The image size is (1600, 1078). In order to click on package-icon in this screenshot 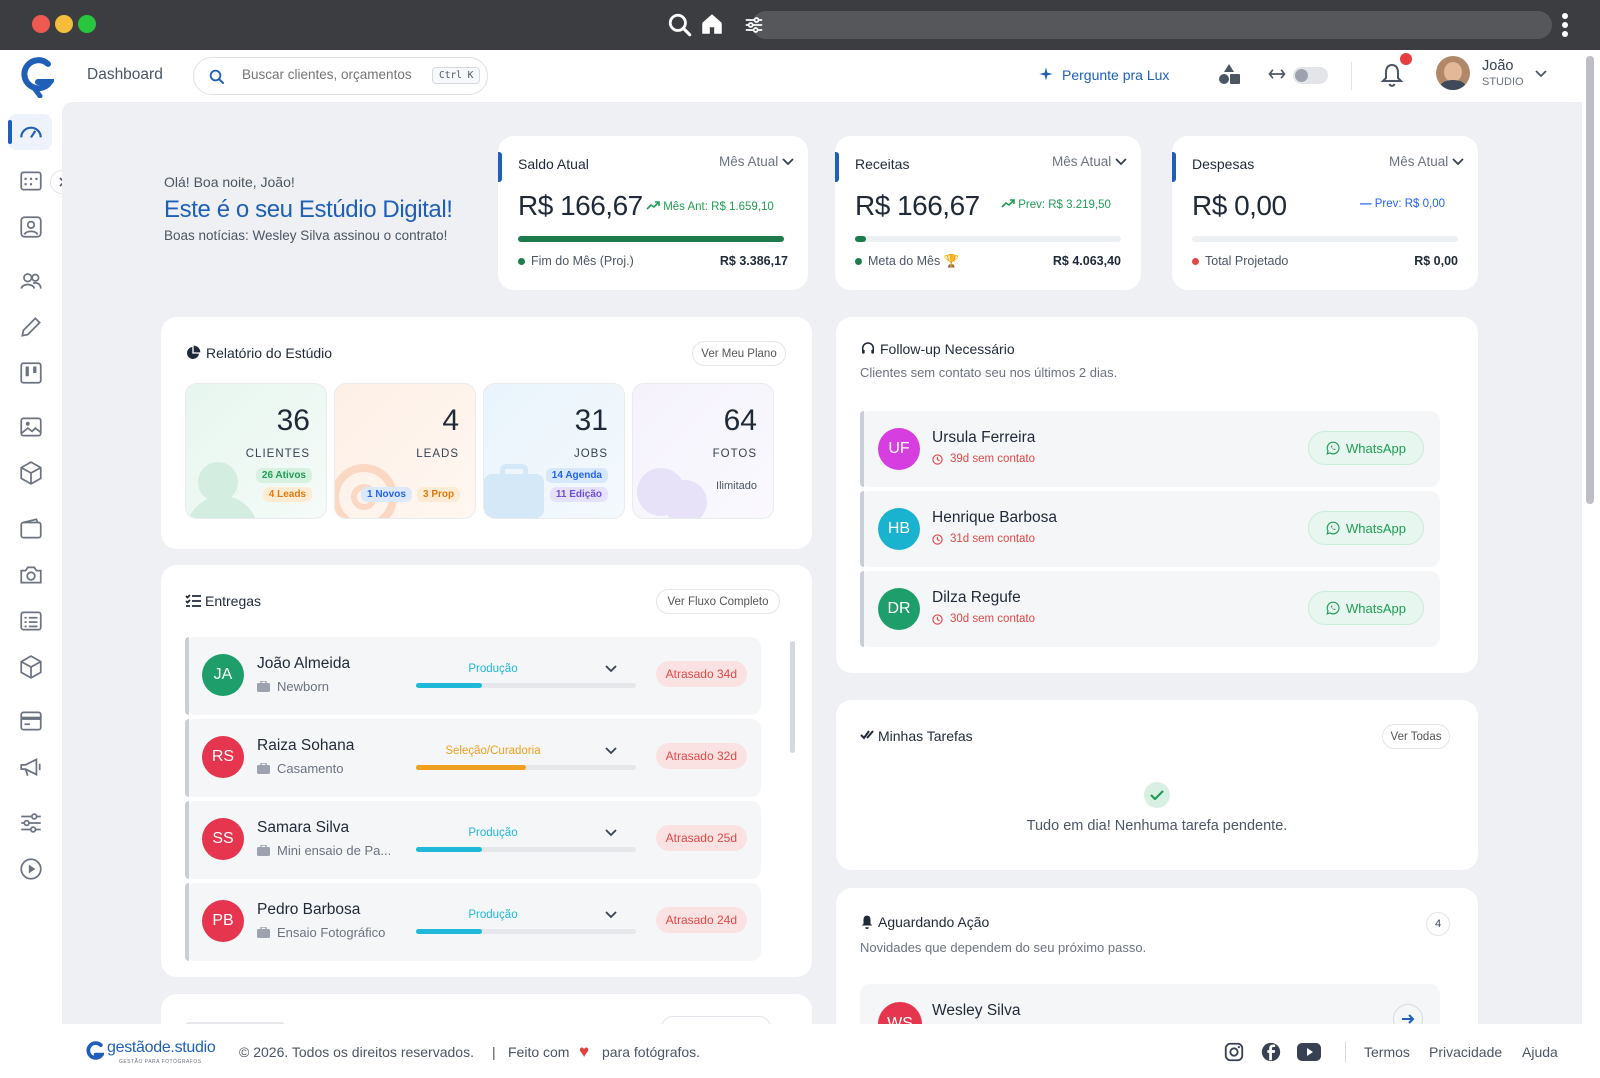, I will do `click(31, 667)`.